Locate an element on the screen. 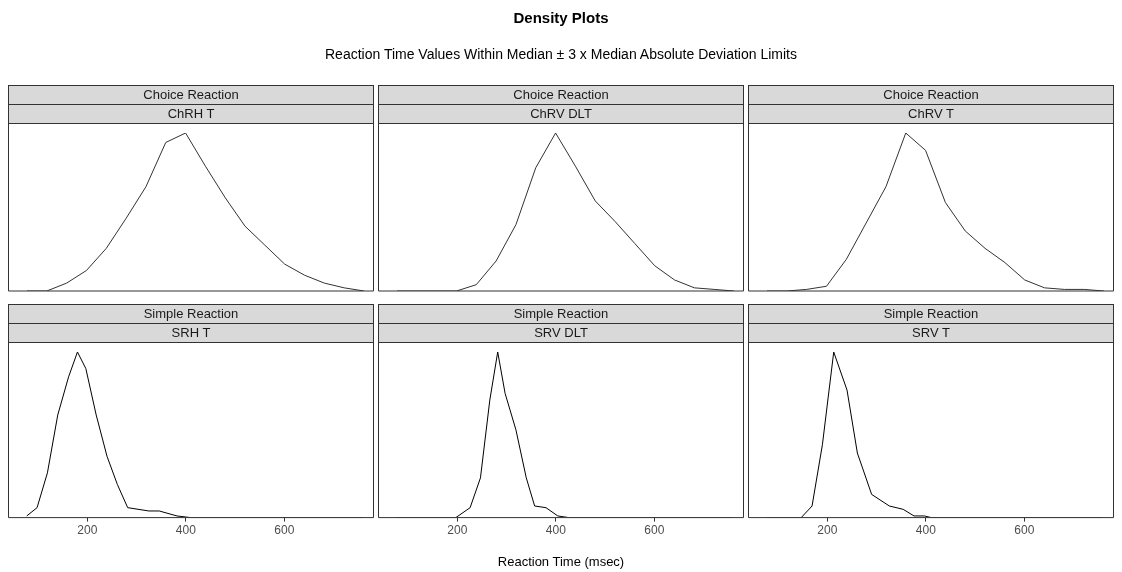 The width and height of the screenshot is (1122, 572). text: Reaction Time Values Within Median ± 3 x Median Absolute Deviation Limits is located at coordinates (561, 54).